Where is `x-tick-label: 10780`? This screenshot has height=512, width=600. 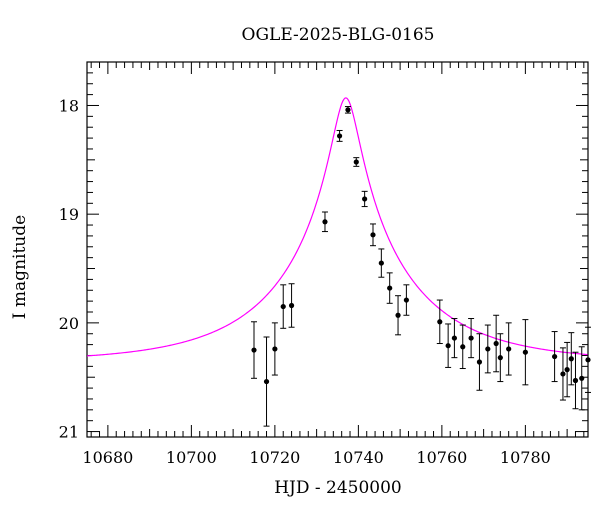
x-tick-label: 10780 is located at coordinates (525, 457).